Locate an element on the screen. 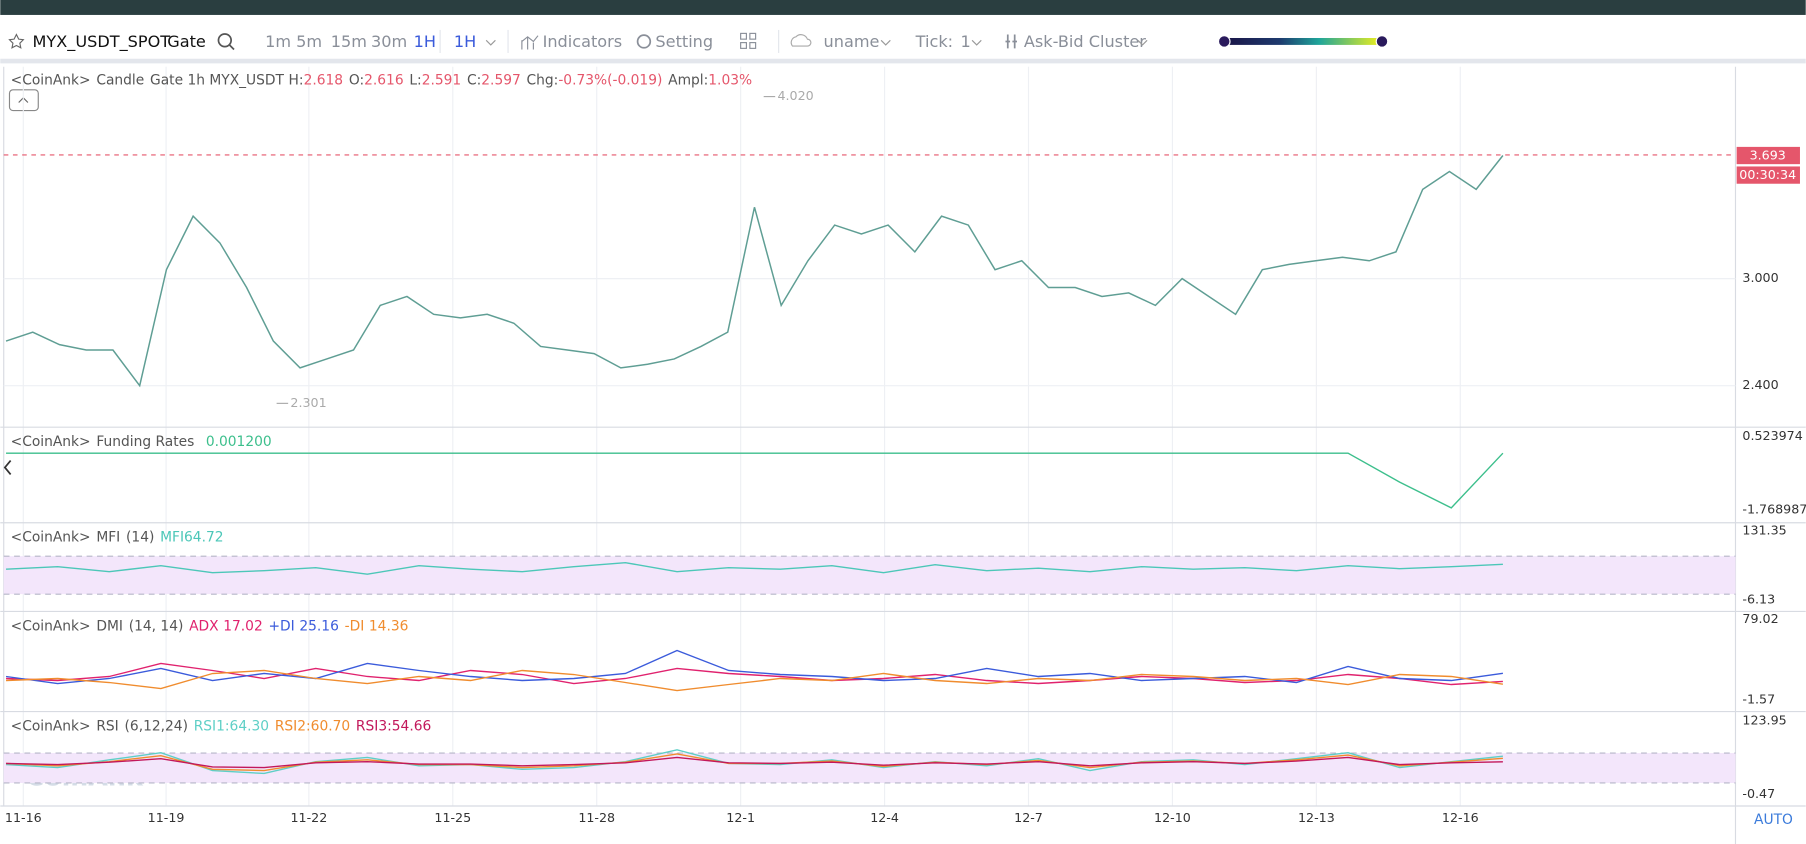 The width and height of the screenshot is (1806, 844). legend-item: Ampl: is located at coordinates (688, 81).